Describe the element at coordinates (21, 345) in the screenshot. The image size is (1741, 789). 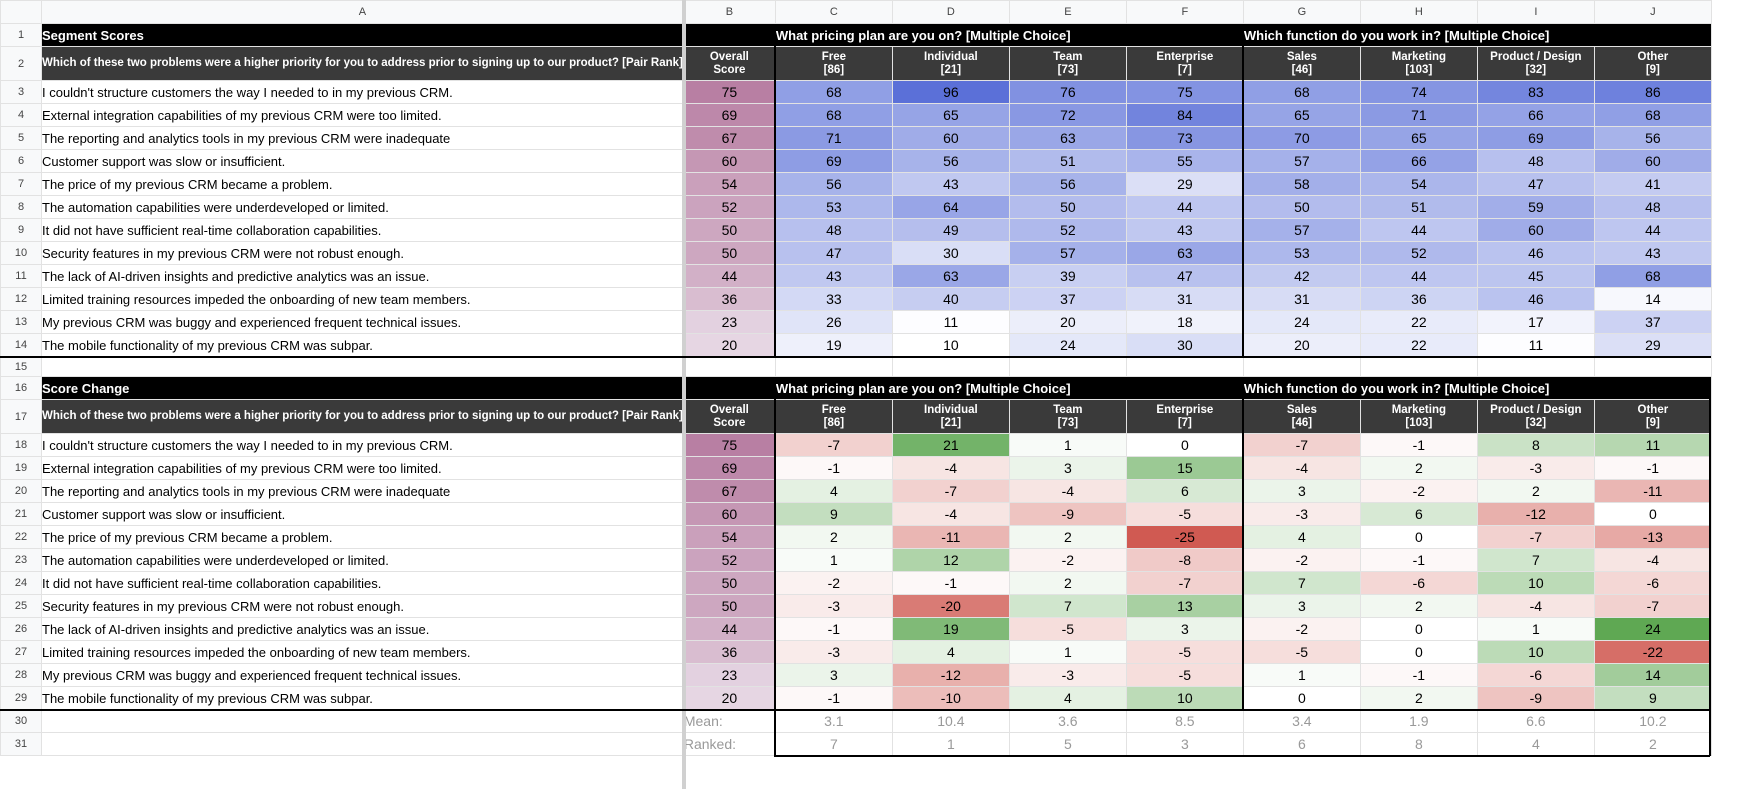
I see `row-header: 14` at that location.